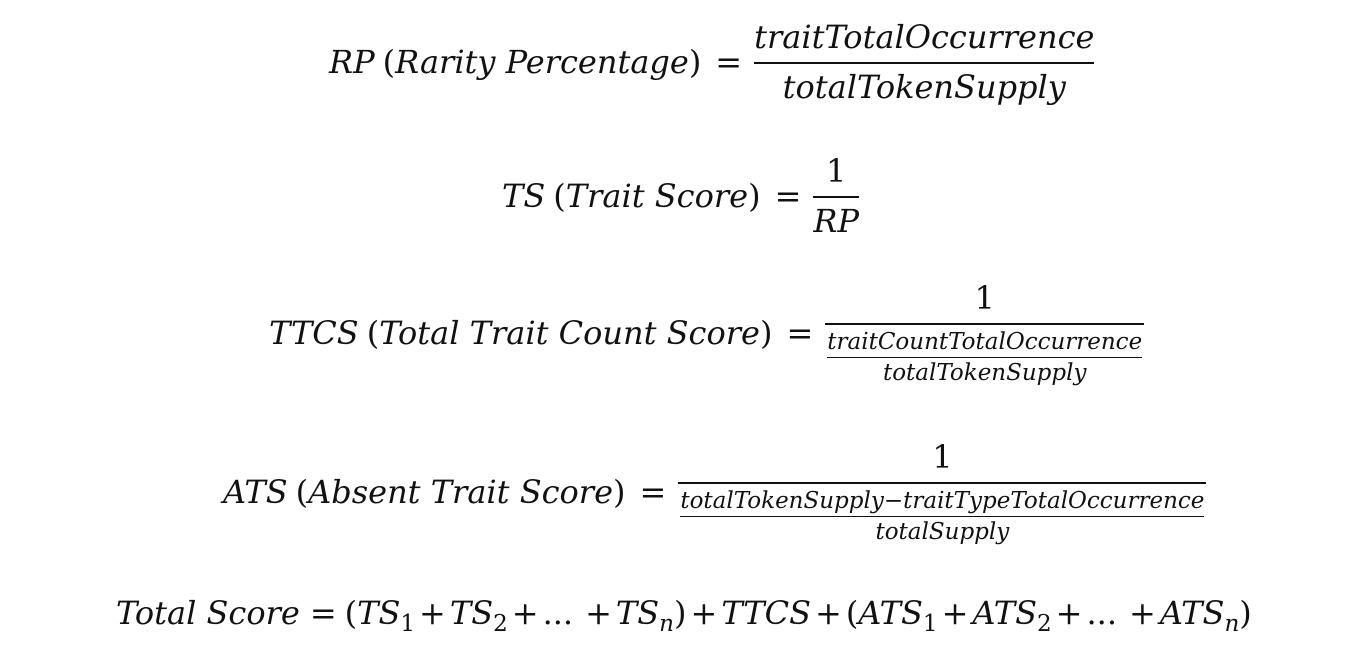  I want to click on ats-name: Absent Trait Score, so click(461, 491).